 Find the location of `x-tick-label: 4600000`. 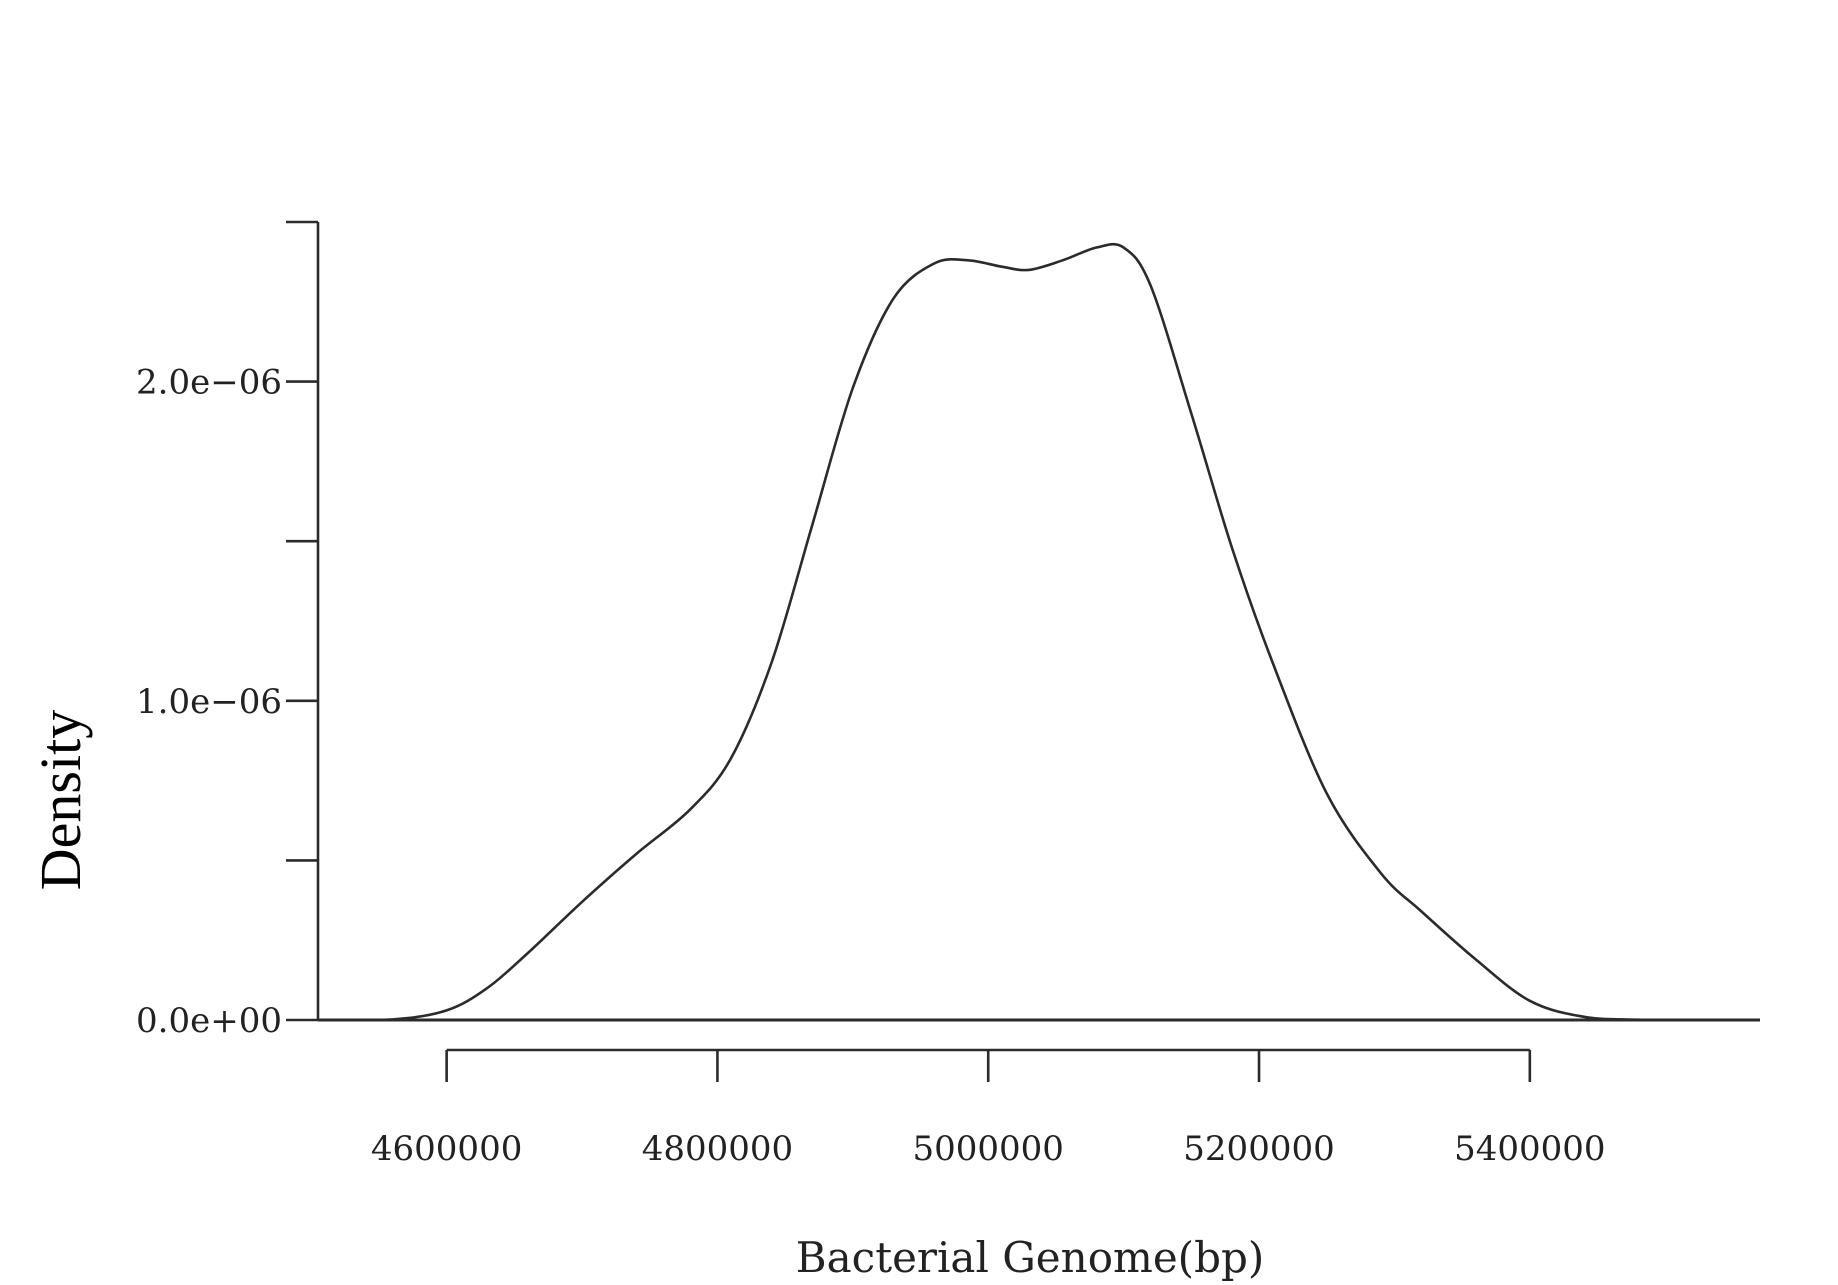

x-tick-label: 4600000 is located at coordinates (446, 1149).